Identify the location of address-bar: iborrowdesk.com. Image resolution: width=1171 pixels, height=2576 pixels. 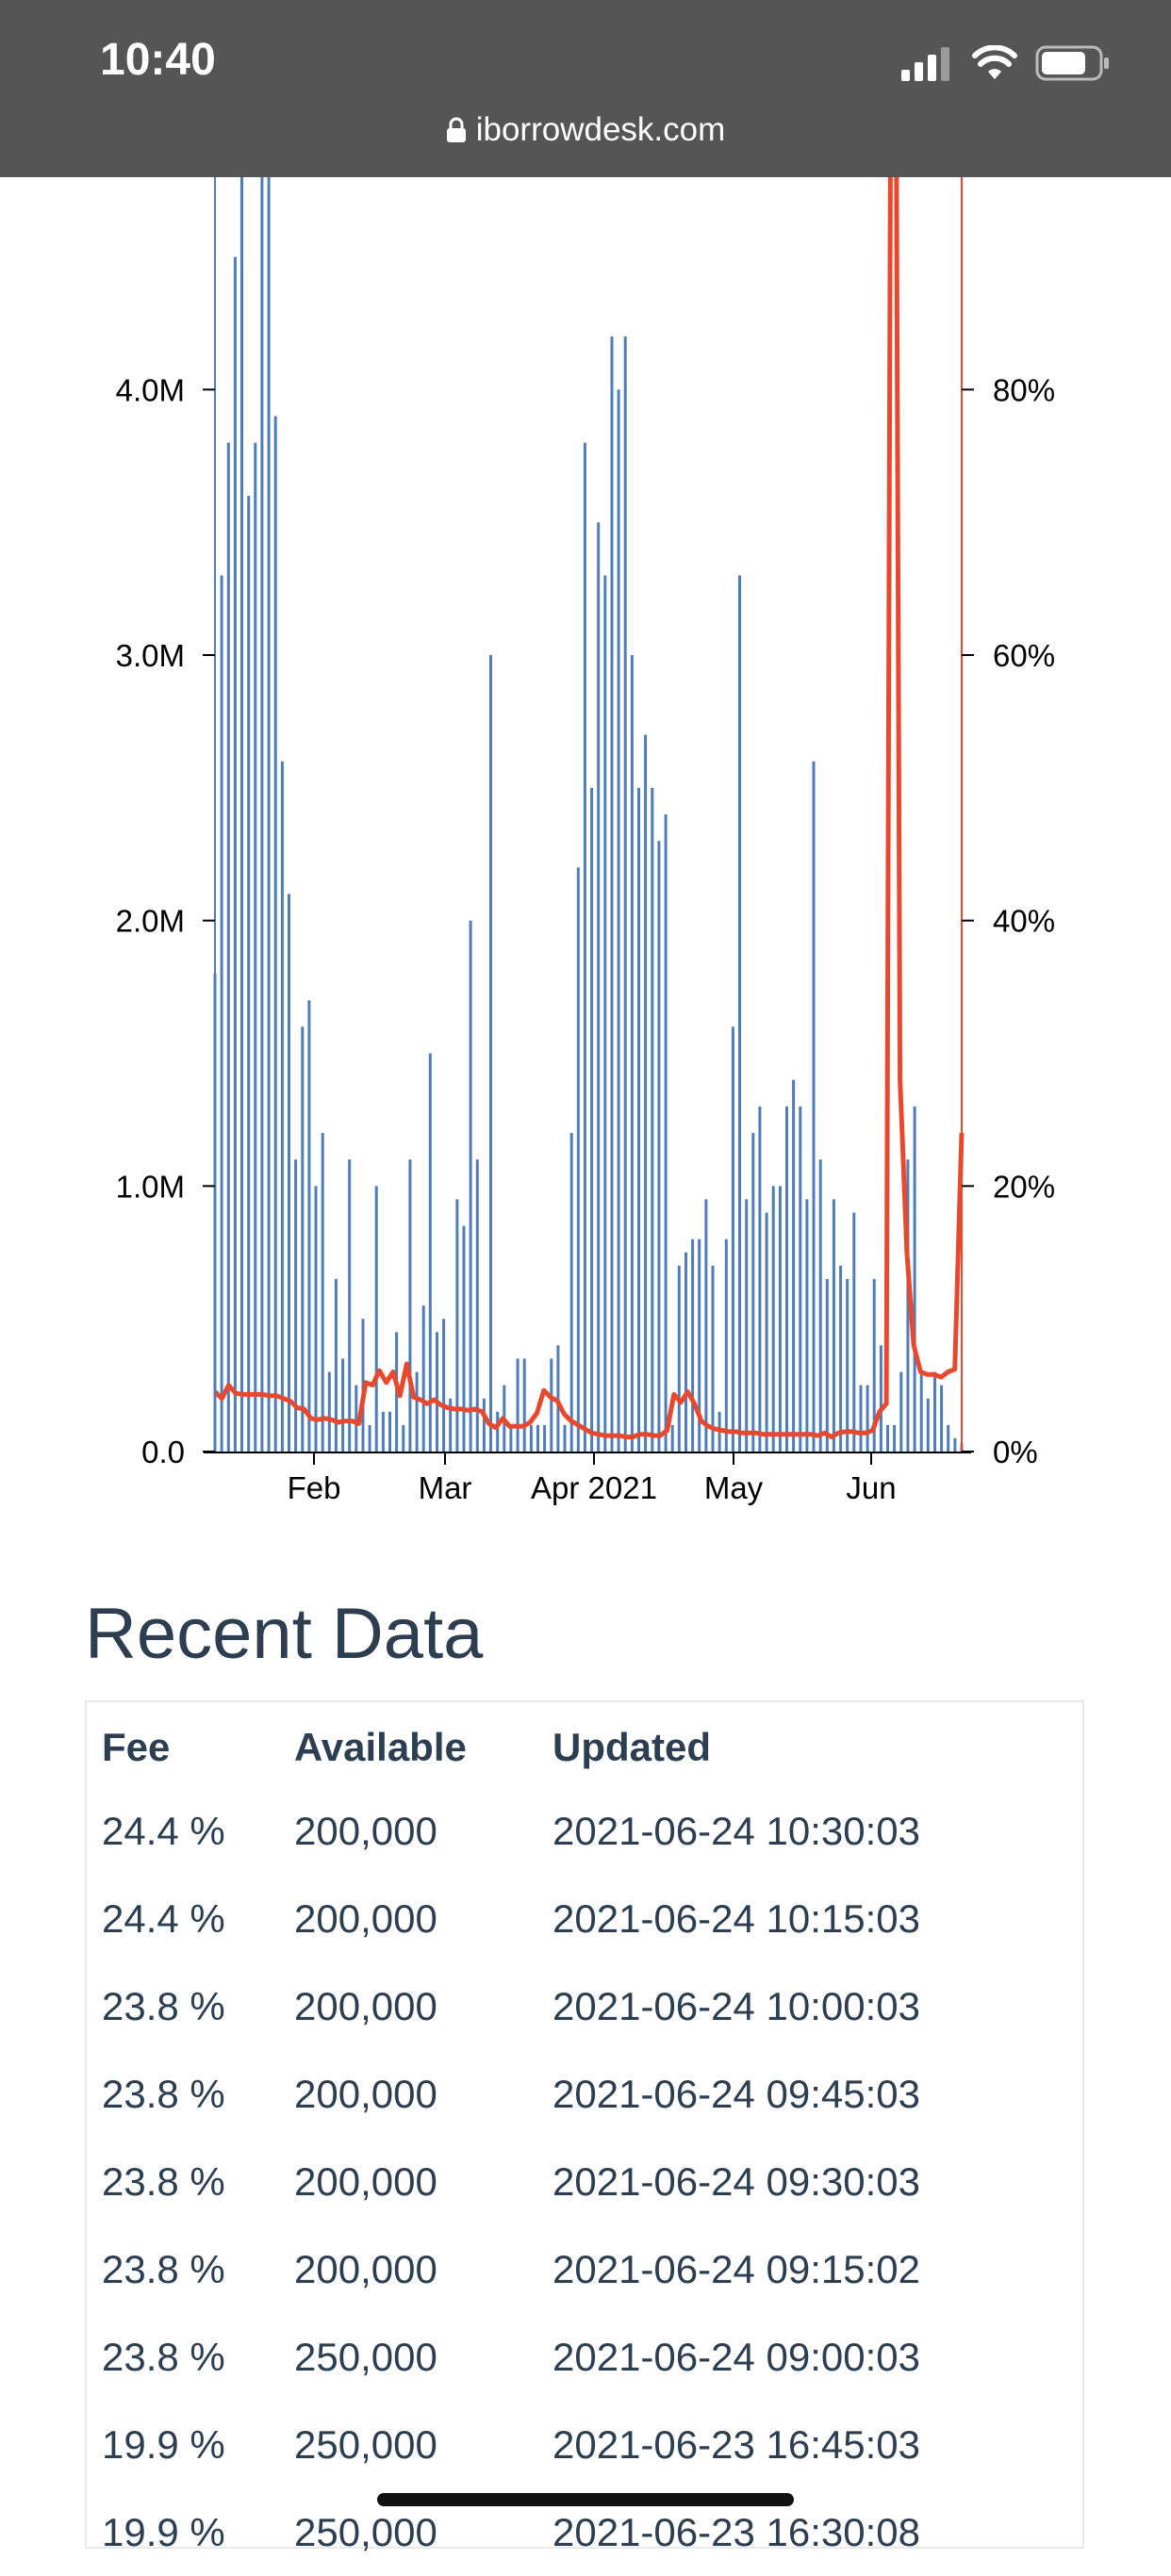
(585, 130).